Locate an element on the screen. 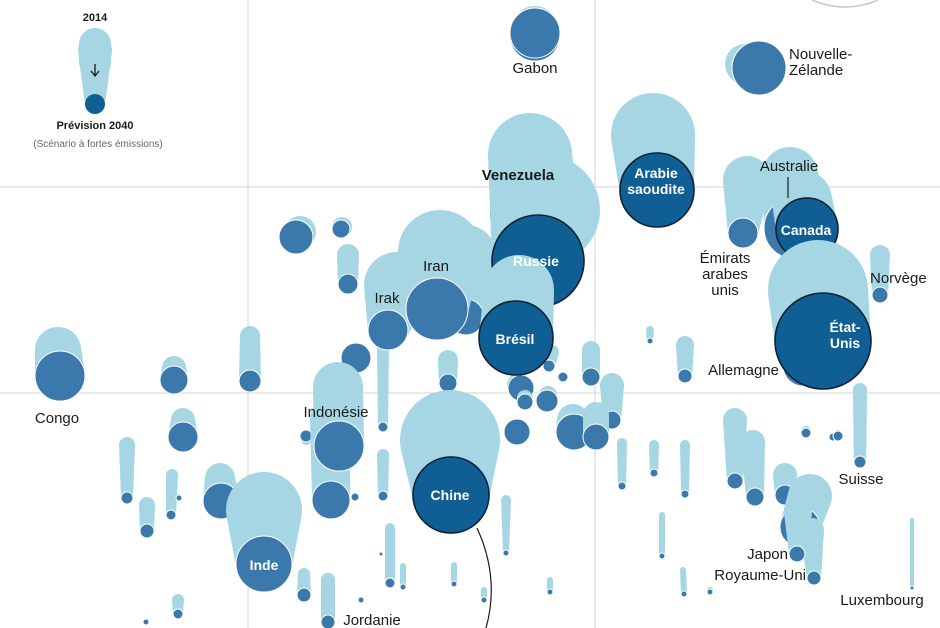  legend-end-bubble is located at coordinates (95, 104).